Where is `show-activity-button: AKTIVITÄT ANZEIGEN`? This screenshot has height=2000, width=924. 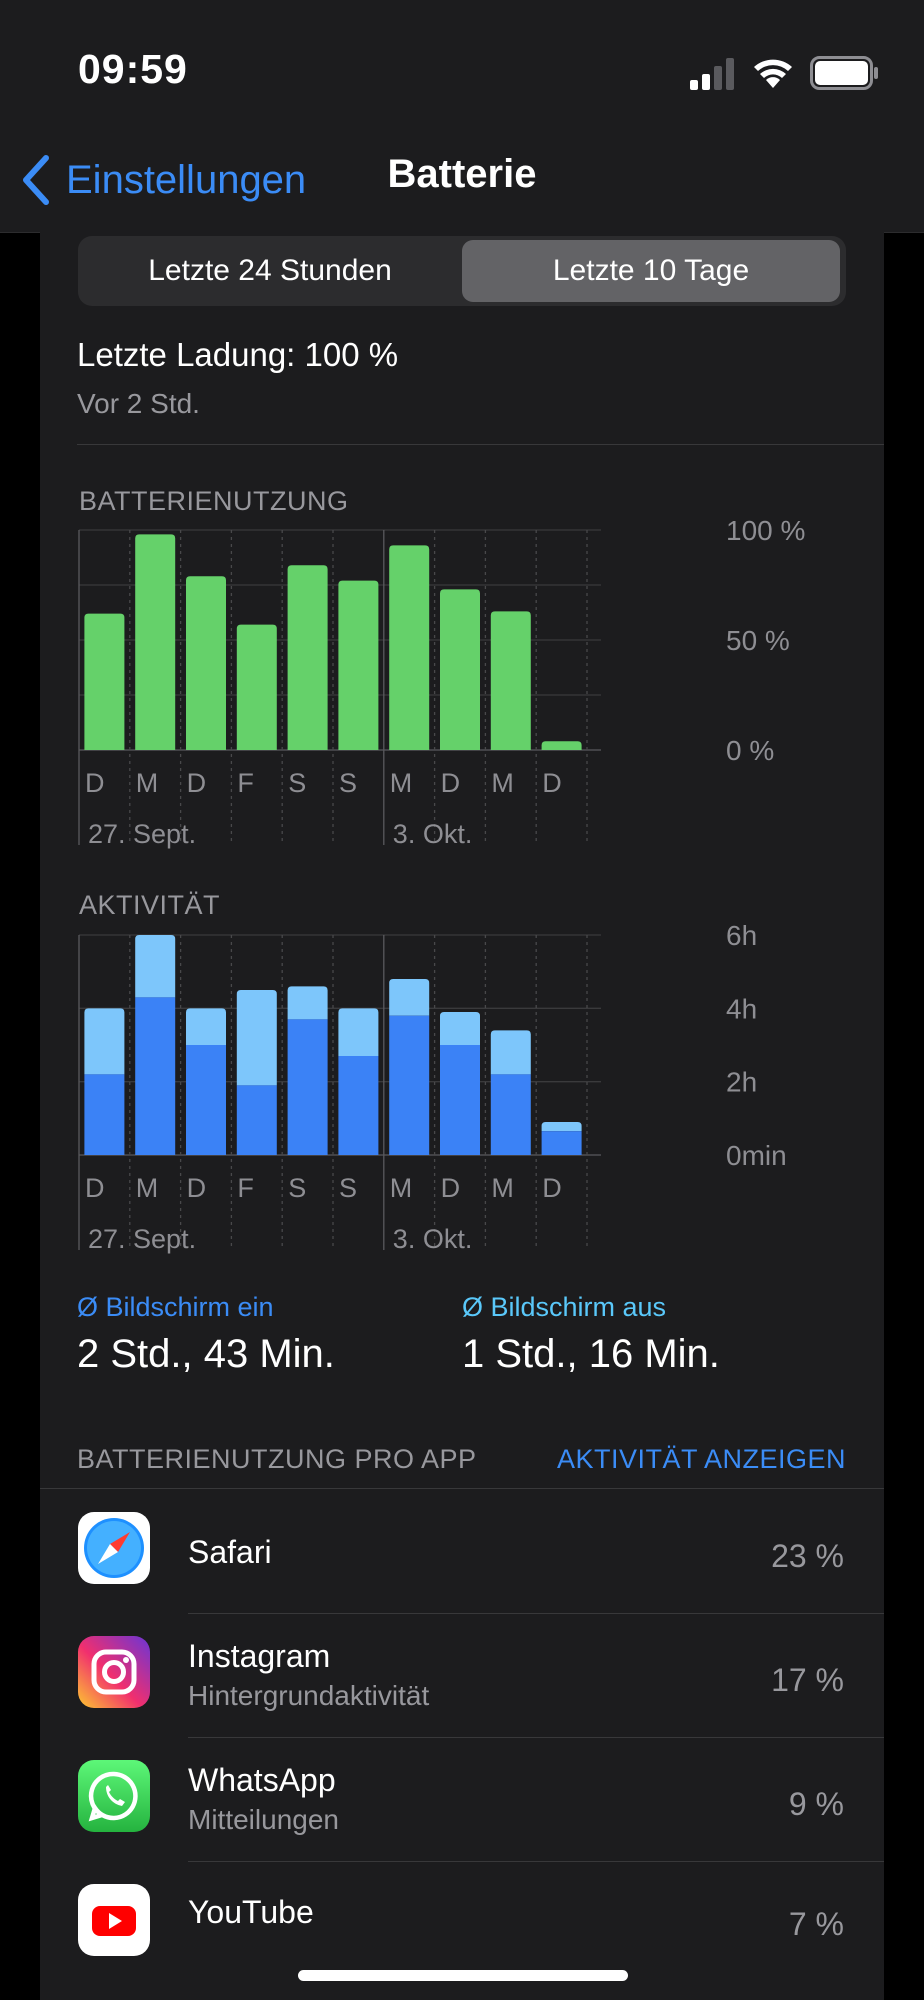
show-activity-button: AKTIVITÄT ANZEIGEN is located at coordinates (701, 1459).